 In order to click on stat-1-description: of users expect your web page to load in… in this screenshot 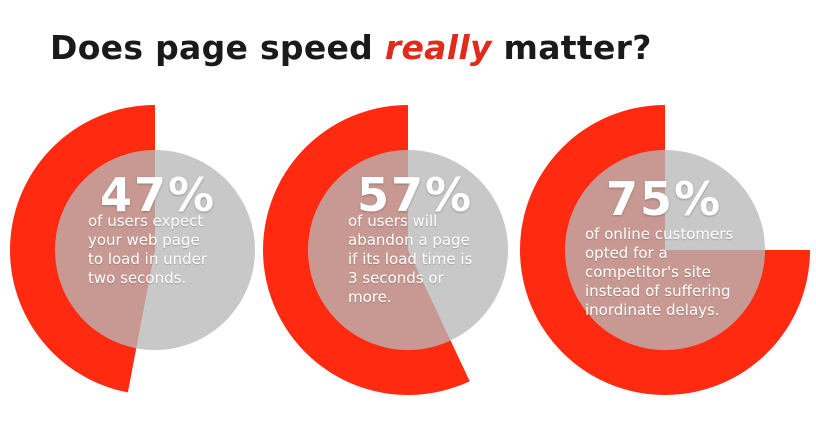, I will do `click(148, 249)`.